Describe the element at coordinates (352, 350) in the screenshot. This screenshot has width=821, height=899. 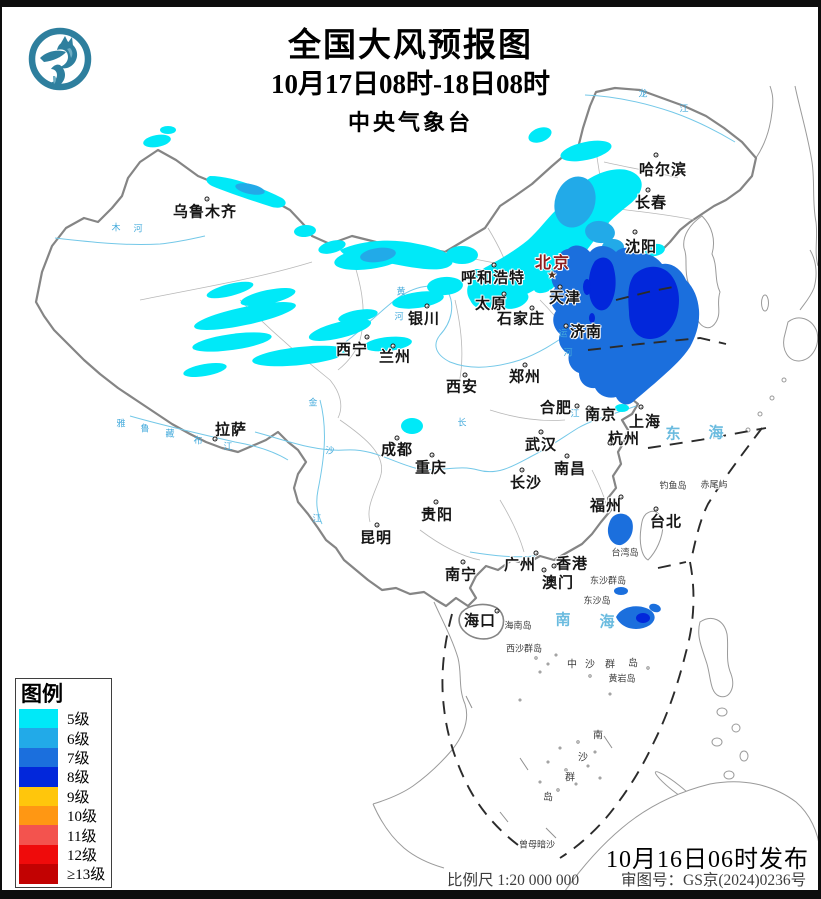
I see `city-label: 西宁` at that location.